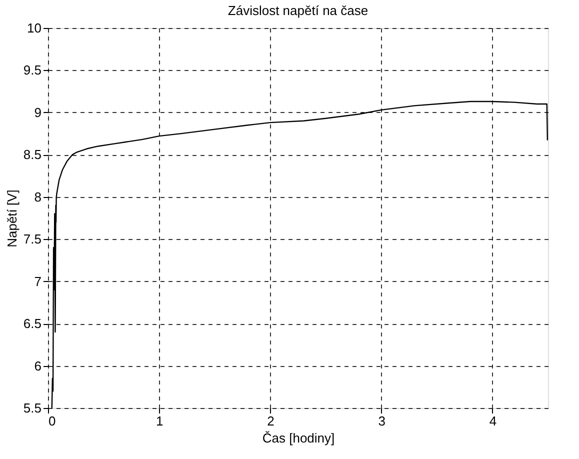 The width and height of the screenshot is (579, 459). Describe the element at coordinates (32, 324) in the screenshot. I see `y-tick-label: 6.5` at that location.